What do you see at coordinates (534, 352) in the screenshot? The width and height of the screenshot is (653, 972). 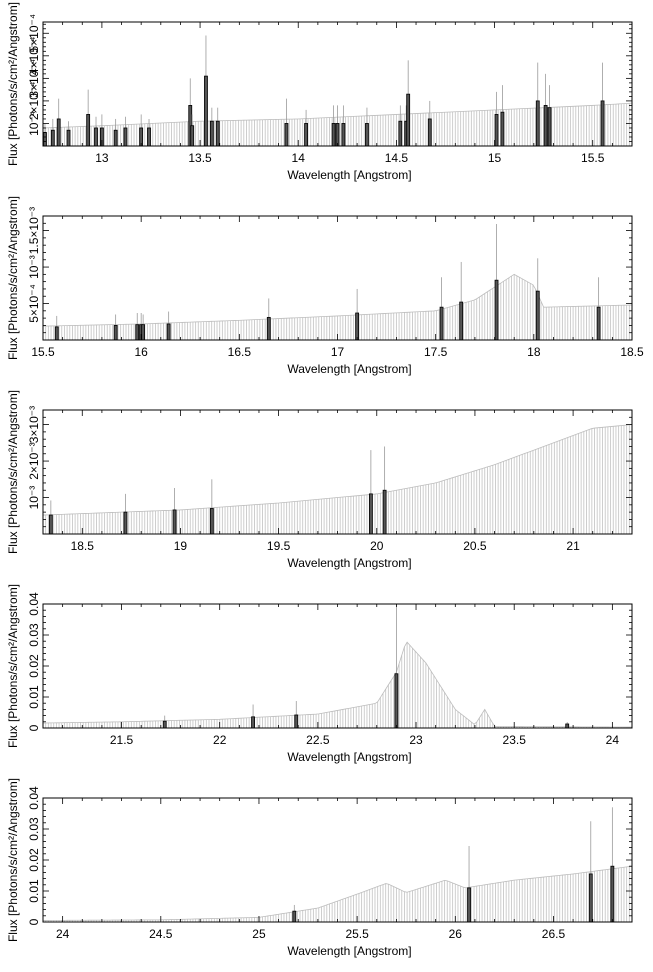 I see `x-tick-label: 18` at bounding box center [534, 352].